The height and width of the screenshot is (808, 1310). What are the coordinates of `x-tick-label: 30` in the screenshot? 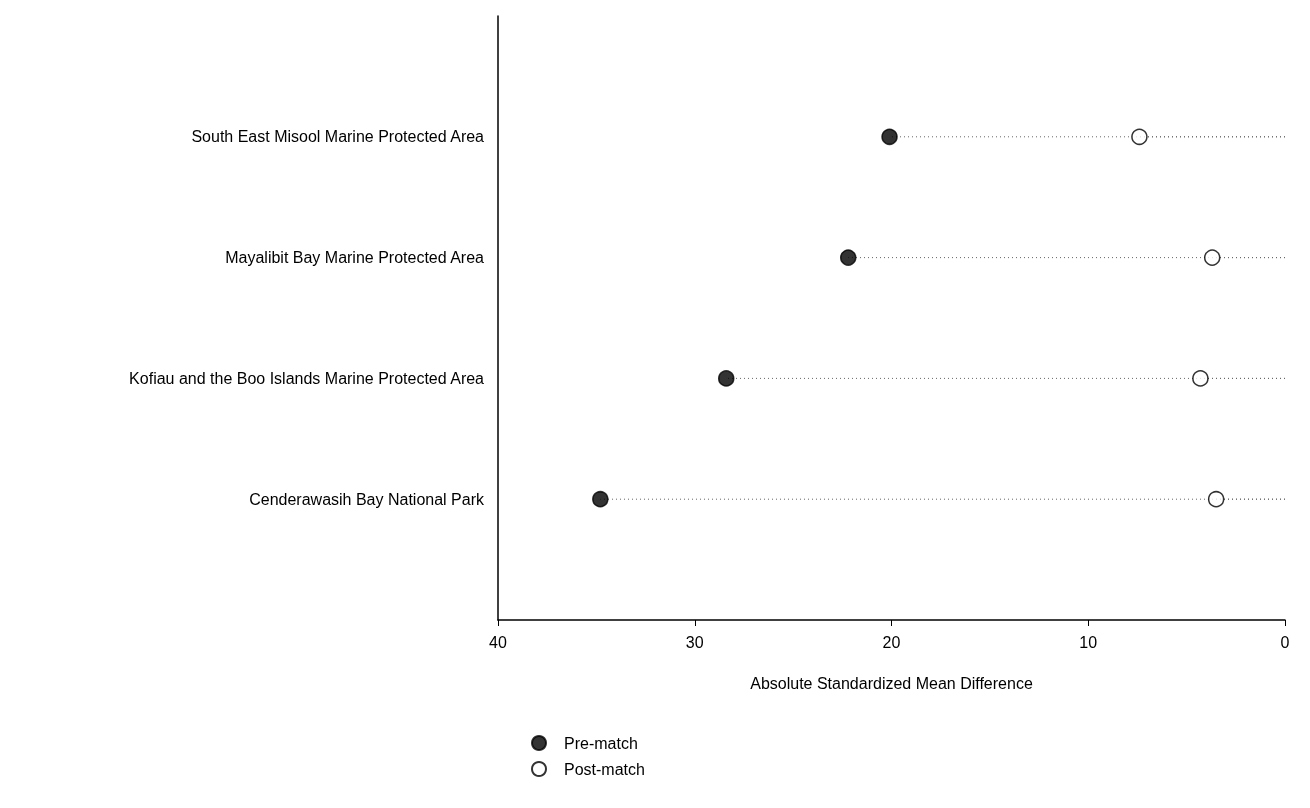 It's located at (694, 642).